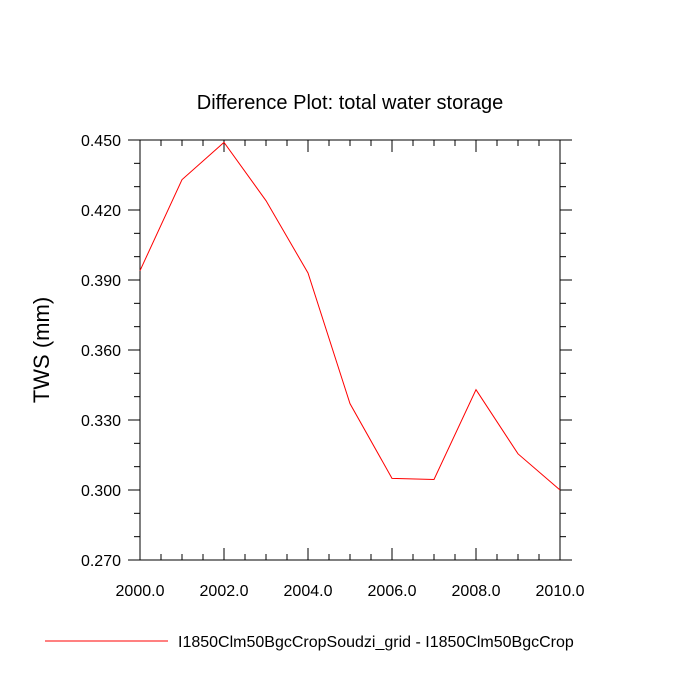 The width and height of the screenshot is (700, 700). What do you see at coordinates (350, 103) in the screenshot?
I see `chart-title: Difference Plot: total water storage` at bounding box center [350, 103].